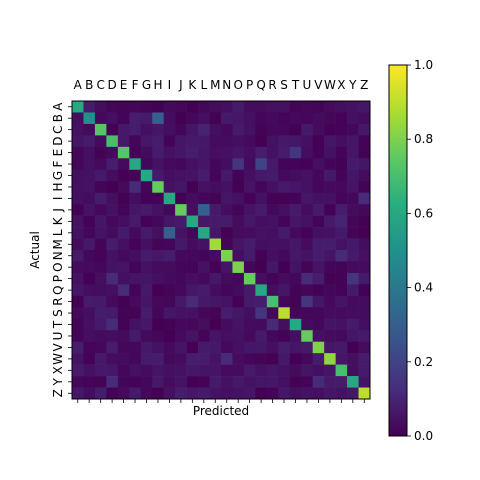 The width and height of the screenshot is (480, 480). Describe the element at coordinates (192, 382) in the screenshot. I see `heatmap-cell-Y-K` at that location.